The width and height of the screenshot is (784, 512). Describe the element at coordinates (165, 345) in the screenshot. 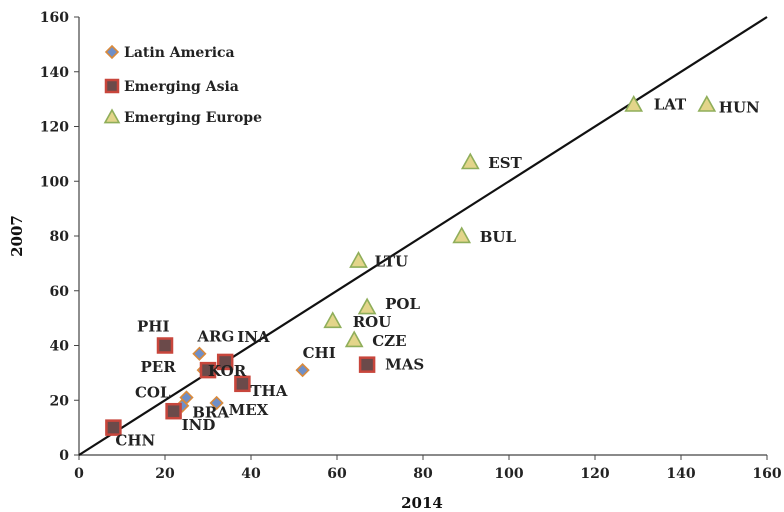

I see `point-phi` at that location.